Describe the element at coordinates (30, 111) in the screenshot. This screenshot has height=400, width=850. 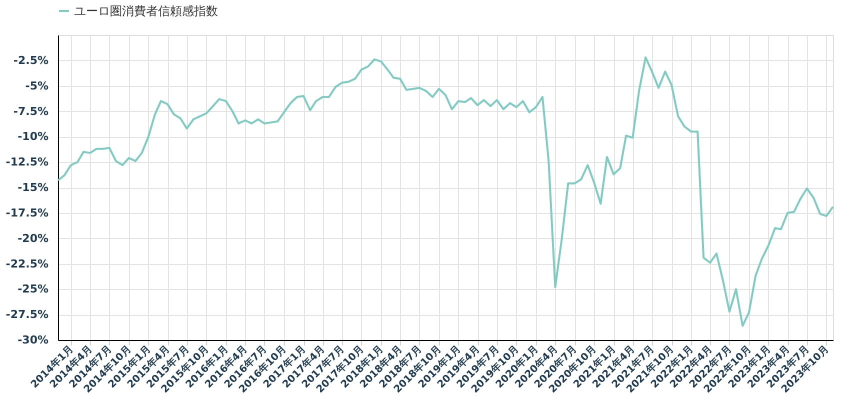
I see `y-tick-label: -7.5%` at that location.